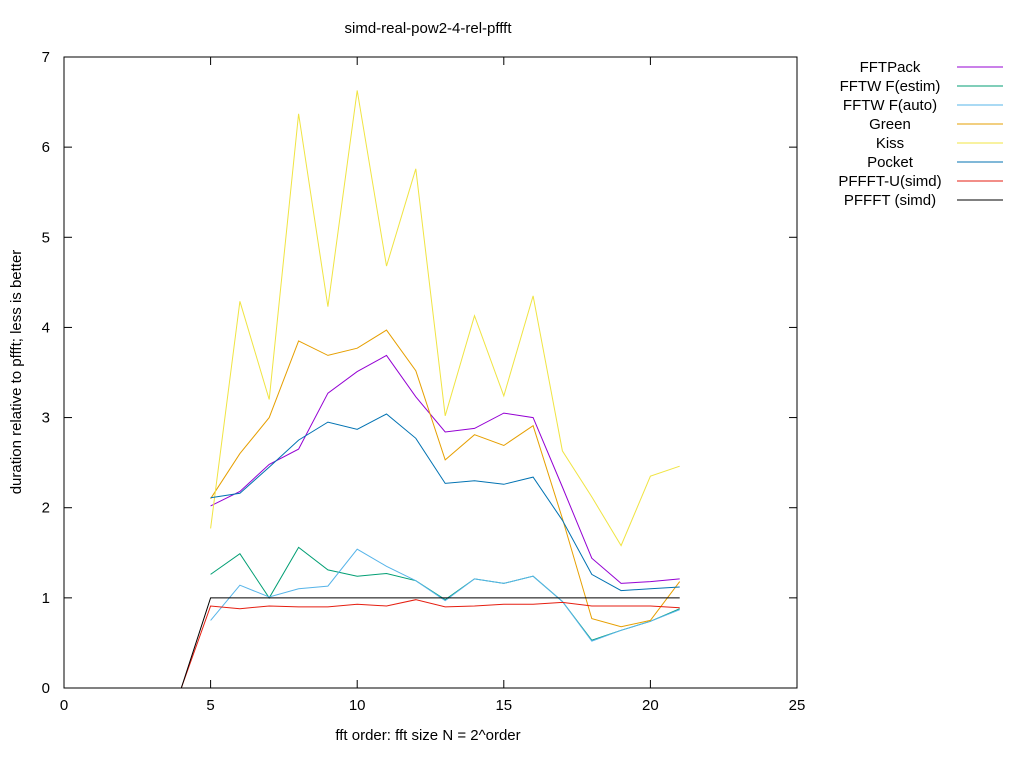  I want to click on x-tick-label: 20, so click(650, 705).